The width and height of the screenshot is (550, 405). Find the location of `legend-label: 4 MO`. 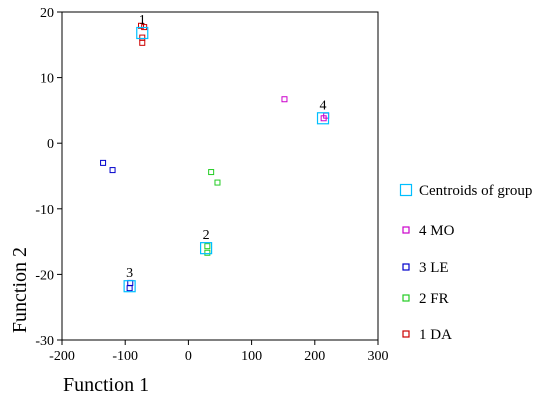

legend-label: 4 MO is located at coordinates (437, 231).